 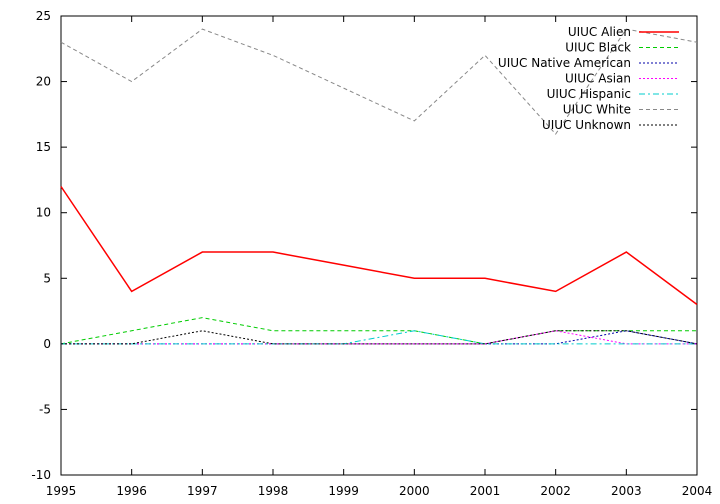 What do you see at coordinates (343, 491) in the screenshot?
I see `x-tick-label: 1999` at bounding box center [343, 491].